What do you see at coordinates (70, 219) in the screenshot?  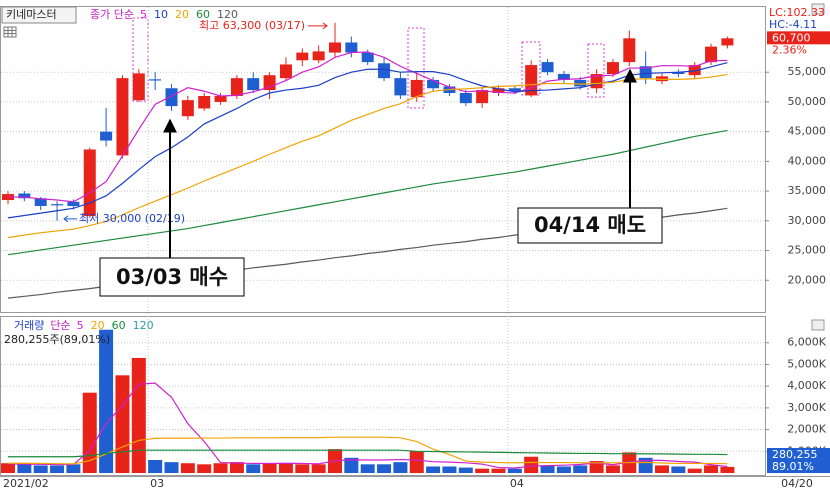 I see `low-note-arrow` at bounding box center [70, 219].